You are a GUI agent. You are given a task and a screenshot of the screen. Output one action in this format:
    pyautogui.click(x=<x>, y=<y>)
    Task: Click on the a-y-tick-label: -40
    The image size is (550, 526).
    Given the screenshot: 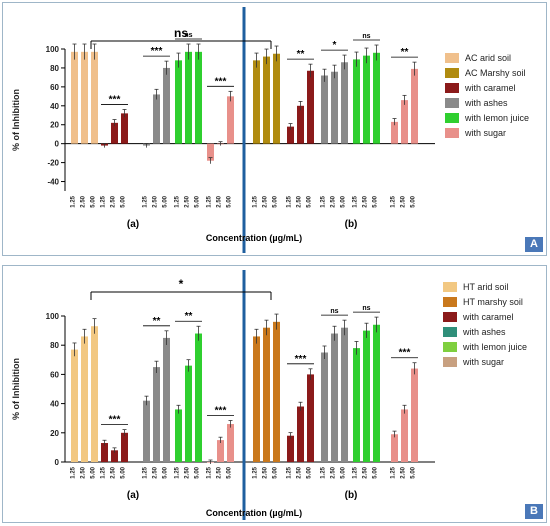 What is the action you would take?
    pyautogui.click(x=53, y=182)
    